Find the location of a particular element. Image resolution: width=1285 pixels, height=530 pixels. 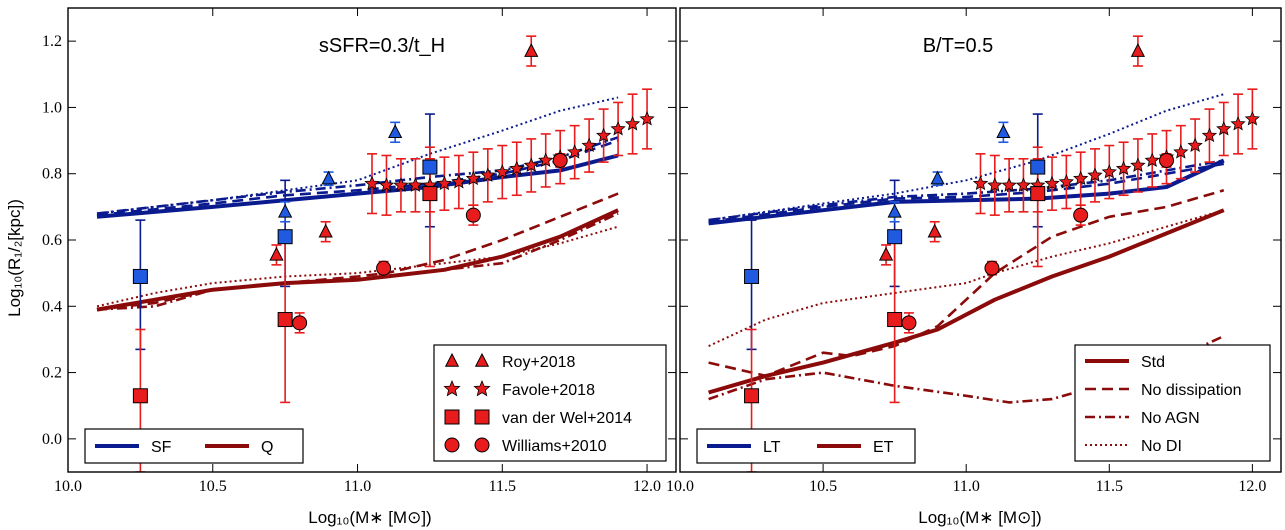

legend-label-style: No AGN is located at coordinates (1170, 418).